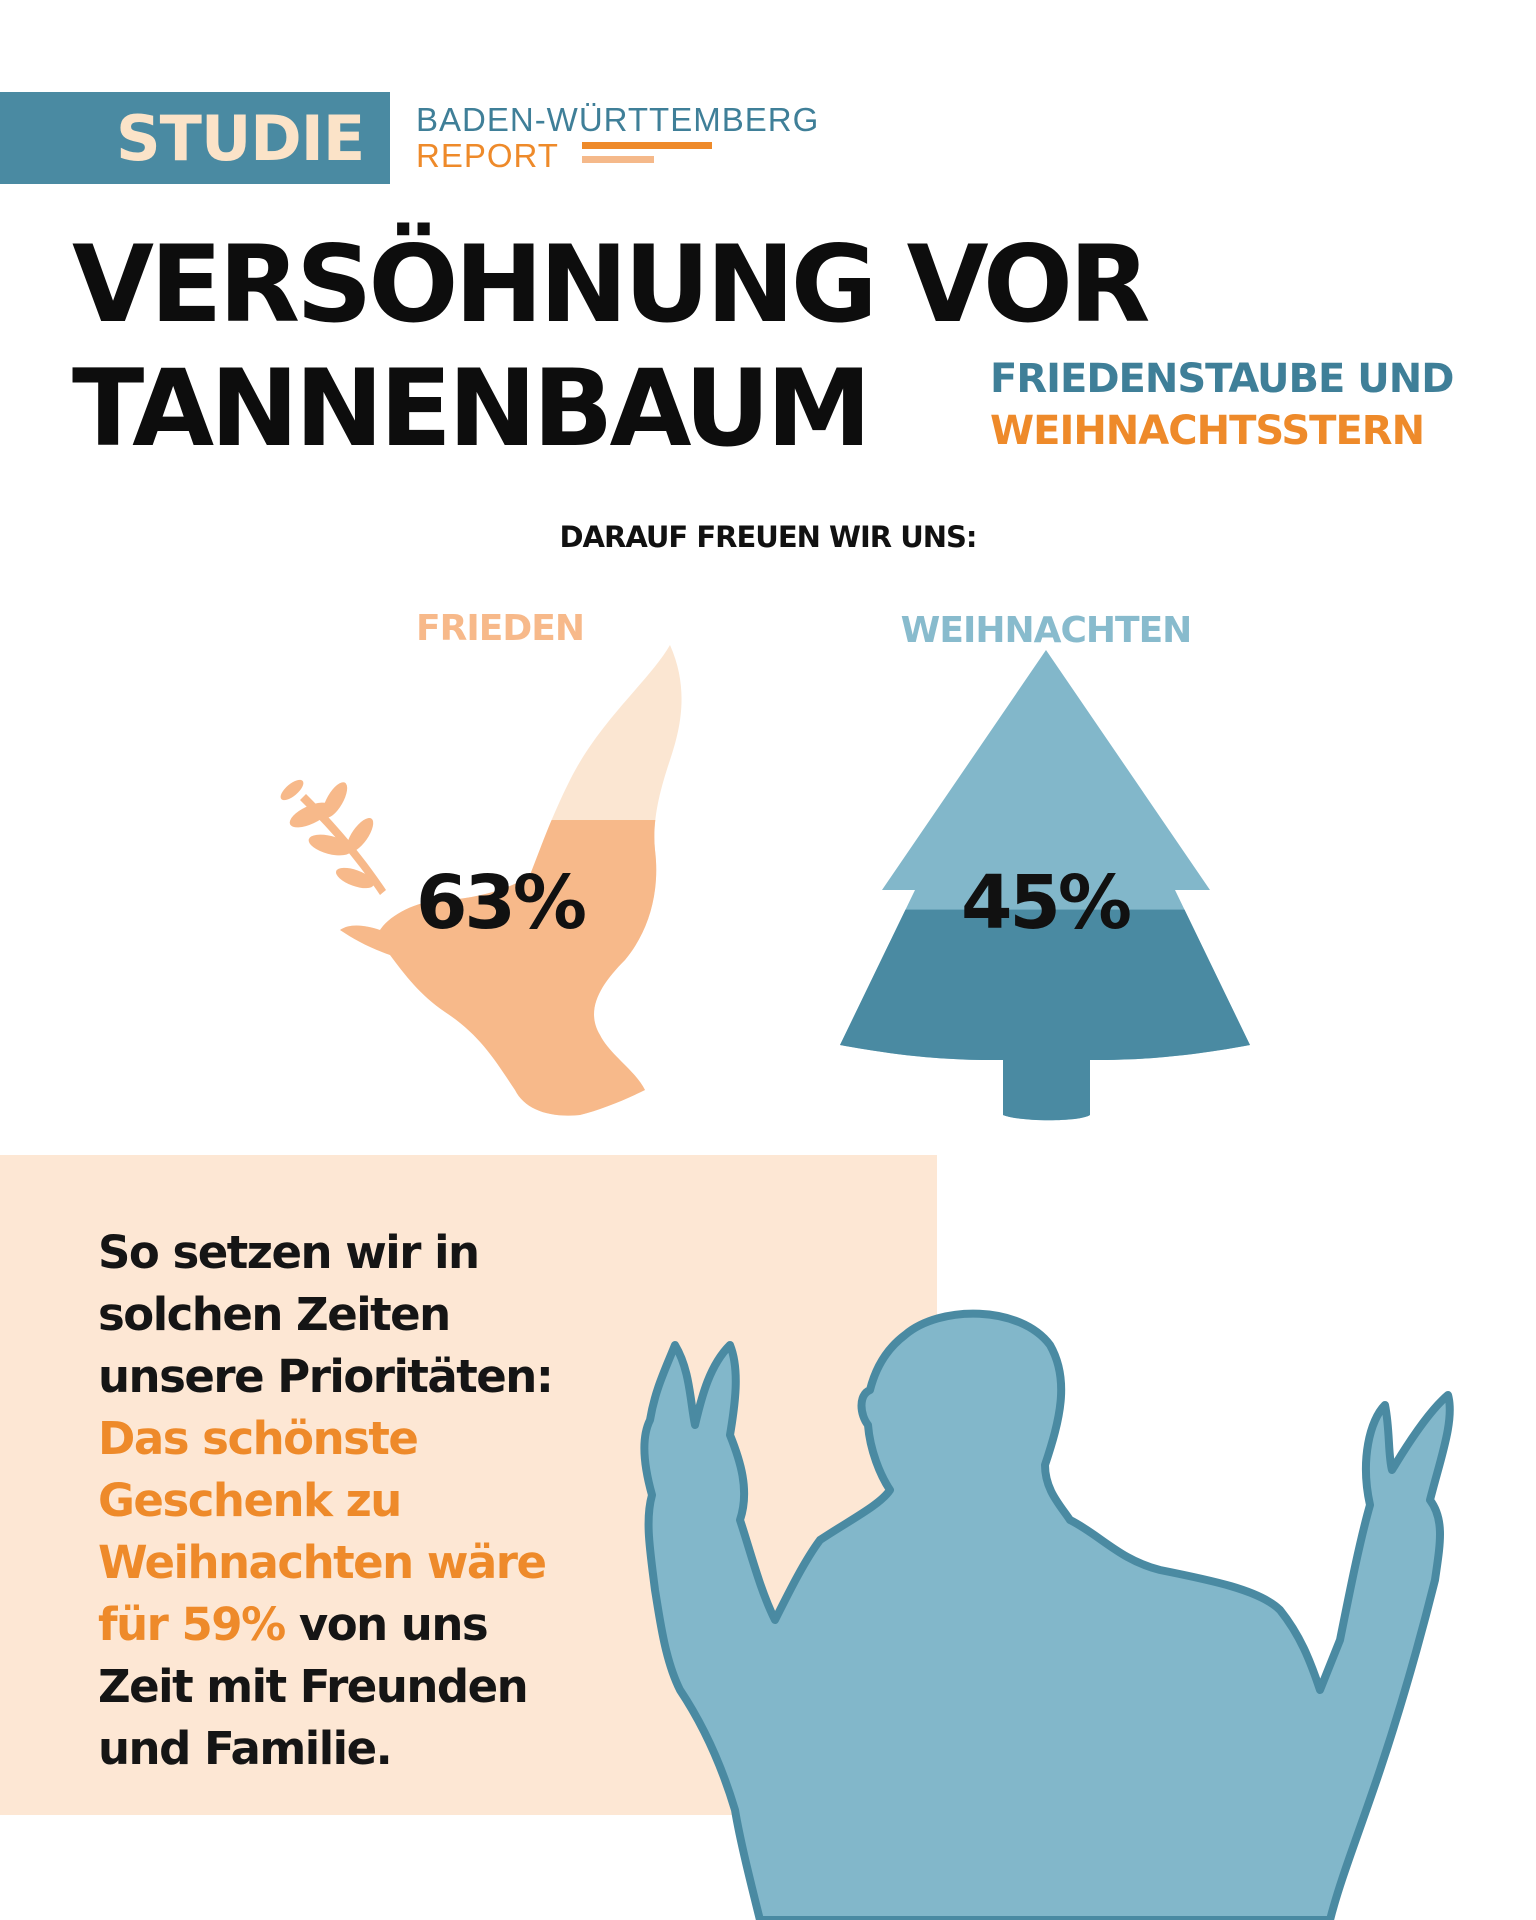 The height and width of the screenshot is (1920, 1536). Describe the element at coordinates (1046, 903) in the screenshot. I see `weihnachten-percent: 45%` at that location.